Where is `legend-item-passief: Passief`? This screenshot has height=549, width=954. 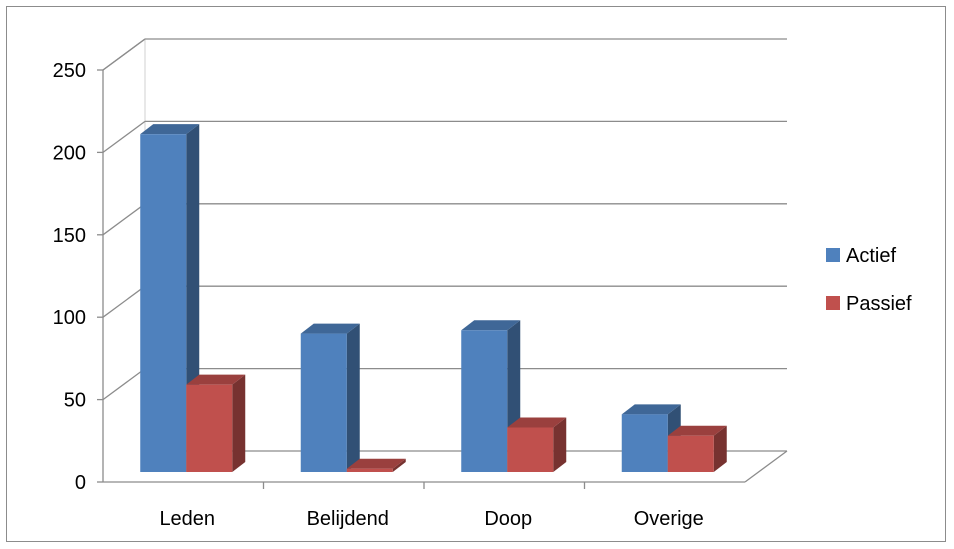
legend-item-passief: Passief is located at coordinates (869, 304).